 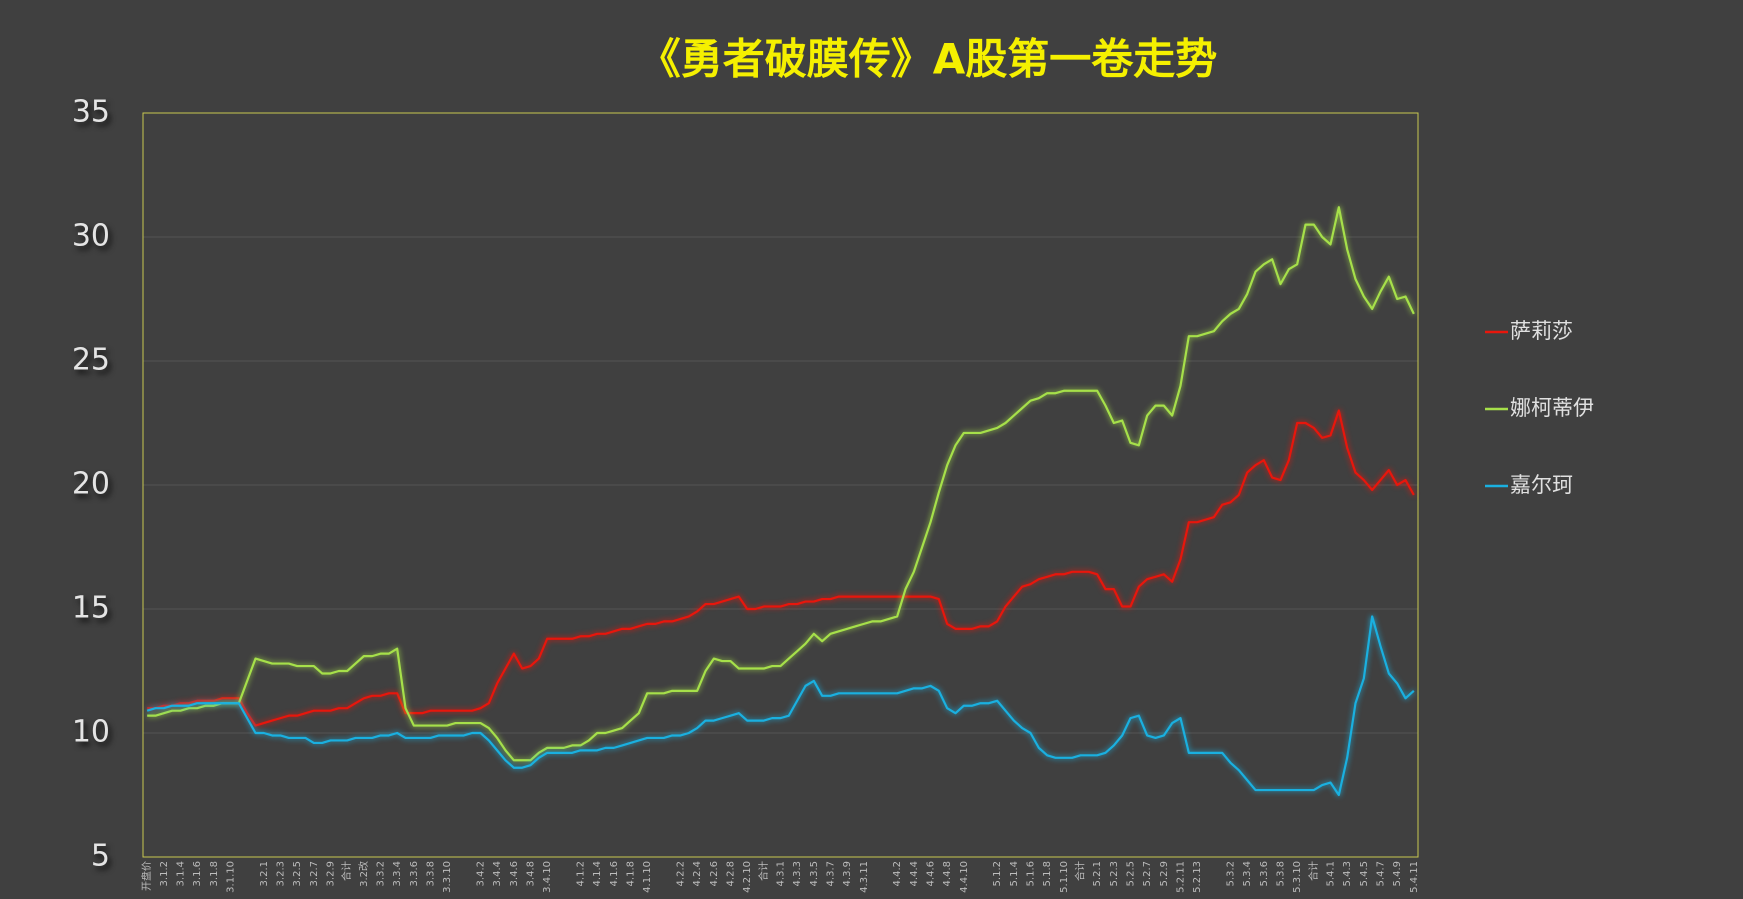 What do you see at coordinates (314, 873) in the screenshot?
I see `x-tick-label: 3.2.7` at bounding box center [314, 873].